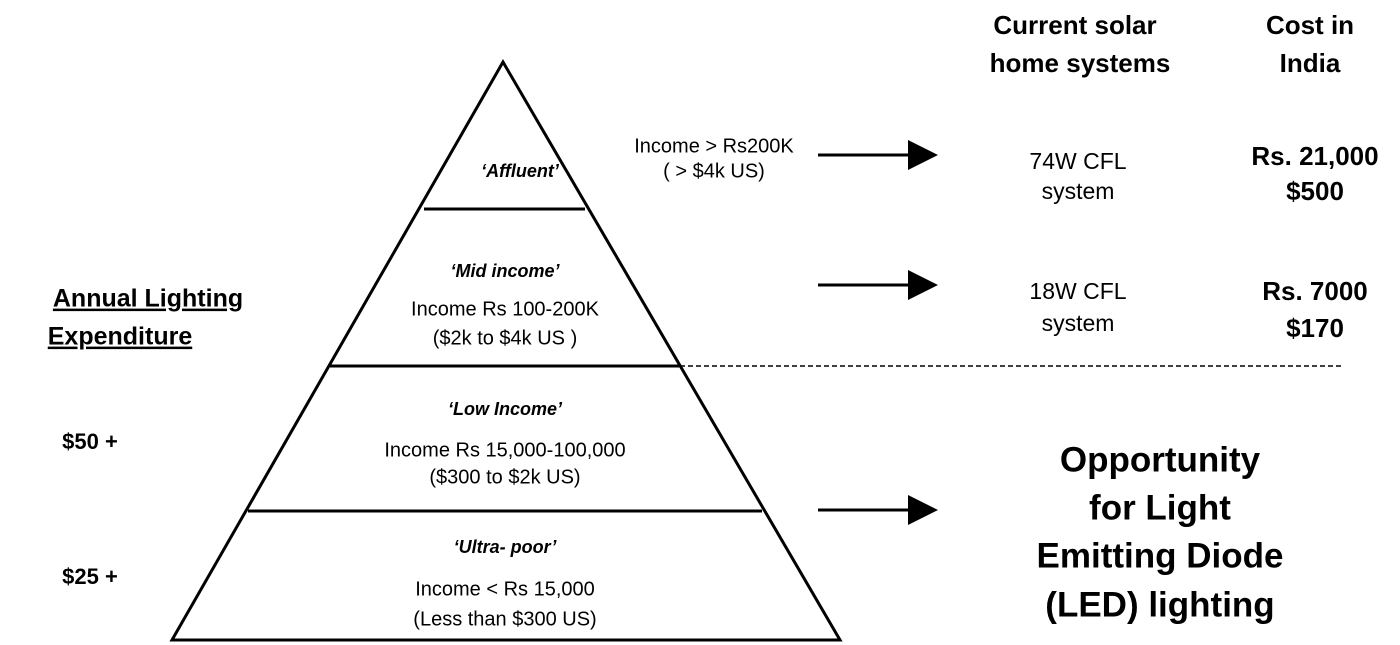 This screenshot has width=1400, height=645. What do you see at coordinates (1160, 555) in the screenshot?
I see `opportunity: Emitting Diode` at bounding box center [1160, 555].